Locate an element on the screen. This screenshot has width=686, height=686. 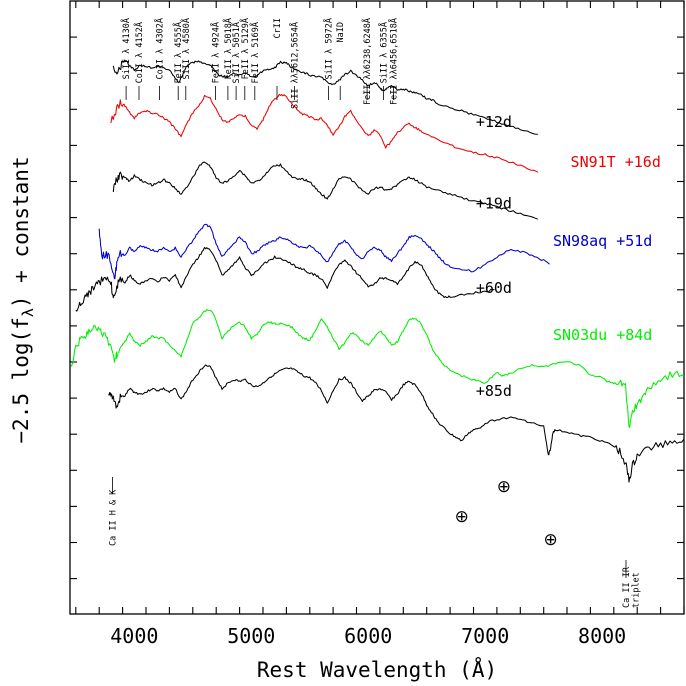
series-label: SN98aq +51d is located at coordinates (602, 241).